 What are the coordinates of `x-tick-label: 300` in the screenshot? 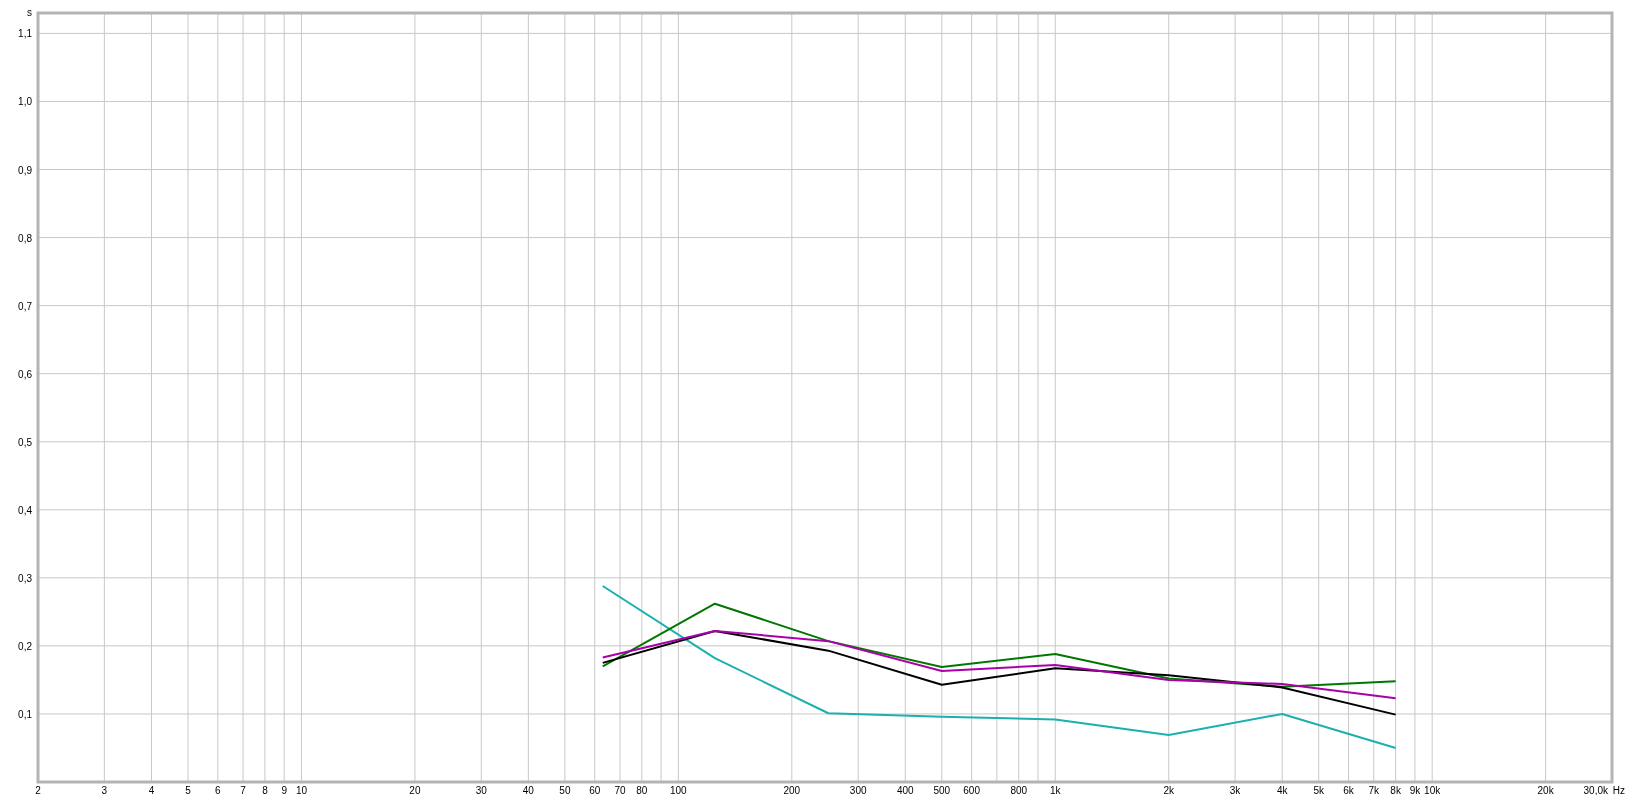 It's located at (858, 790).